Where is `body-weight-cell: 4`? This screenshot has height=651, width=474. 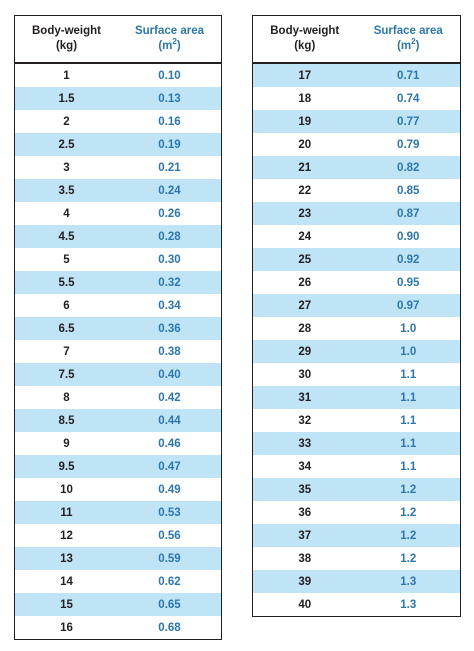
body-weight-cell: 4 is located at coordinates (66, 213).